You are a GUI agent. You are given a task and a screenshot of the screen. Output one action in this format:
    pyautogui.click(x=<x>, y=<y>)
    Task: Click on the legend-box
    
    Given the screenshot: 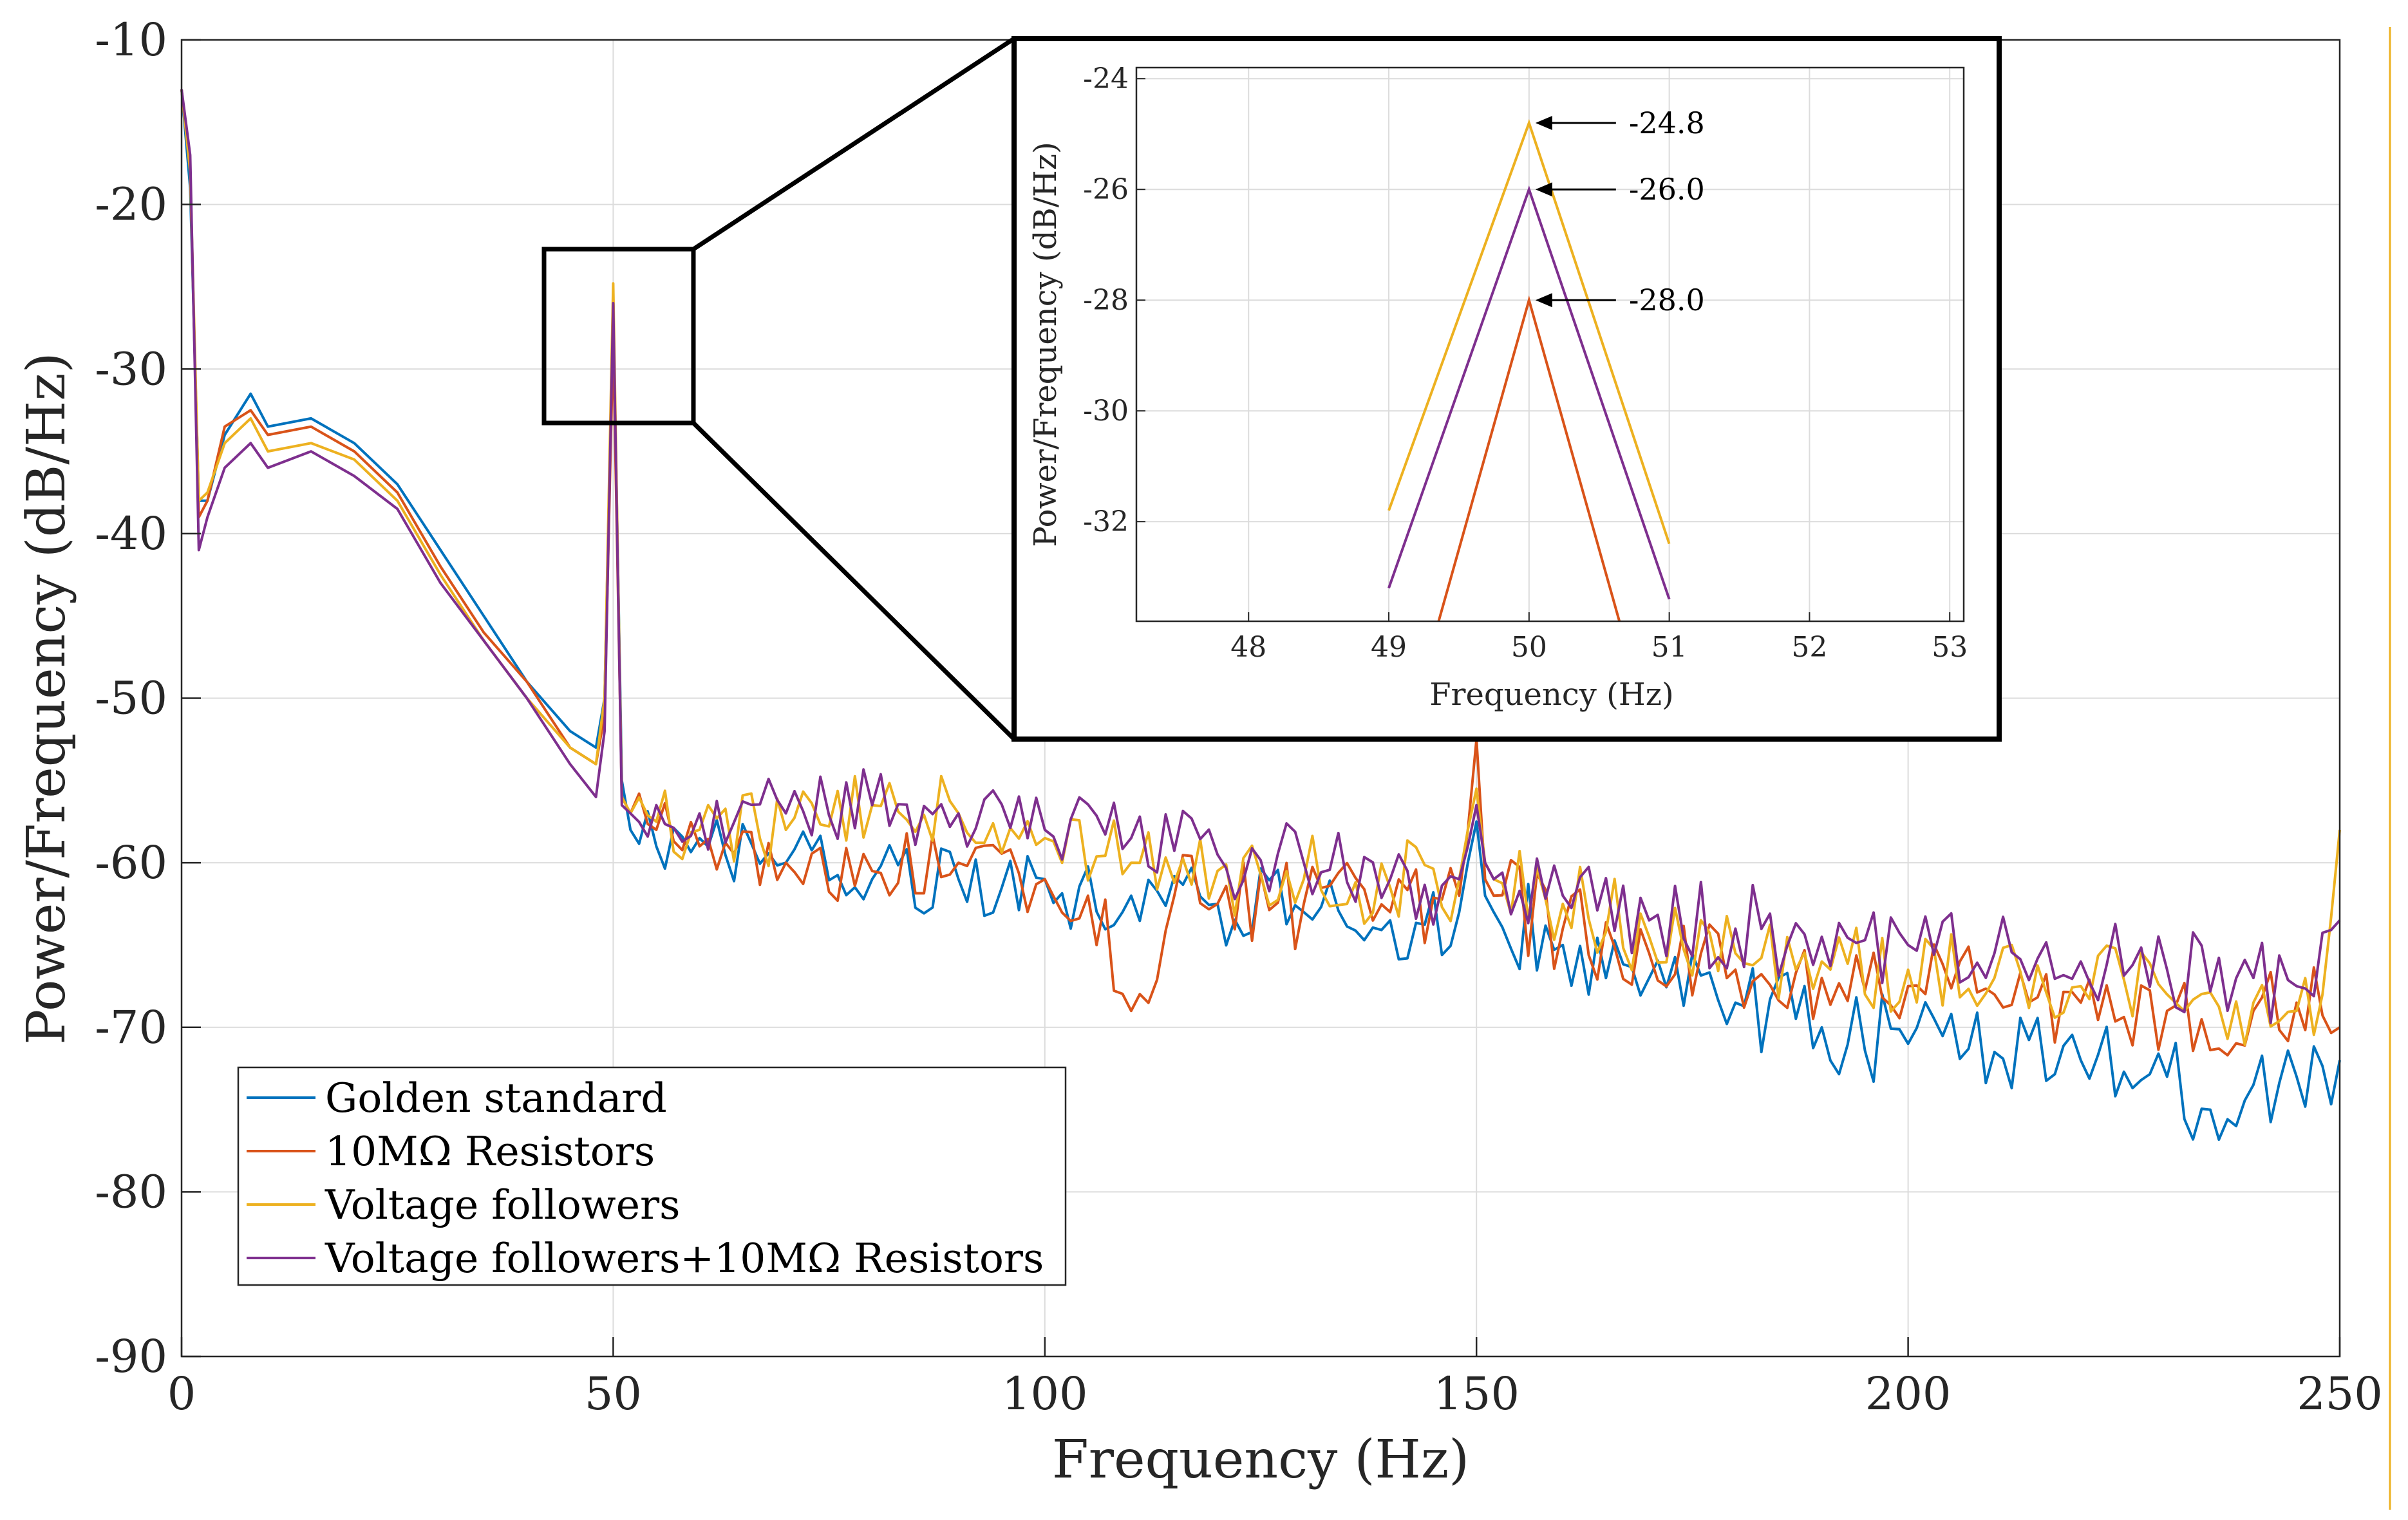 What is the action you would take?
    pyautogui.click(x=652, y=1176)
    